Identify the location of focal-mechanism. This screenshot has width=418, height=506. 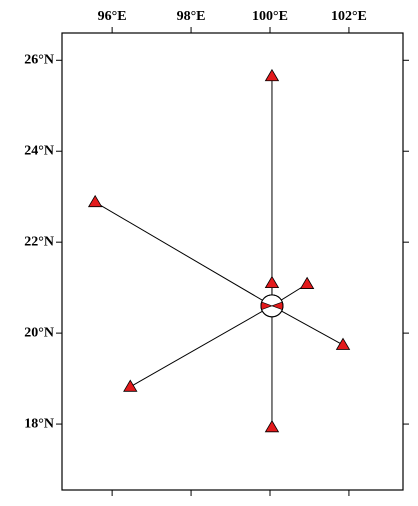
(272, 306).